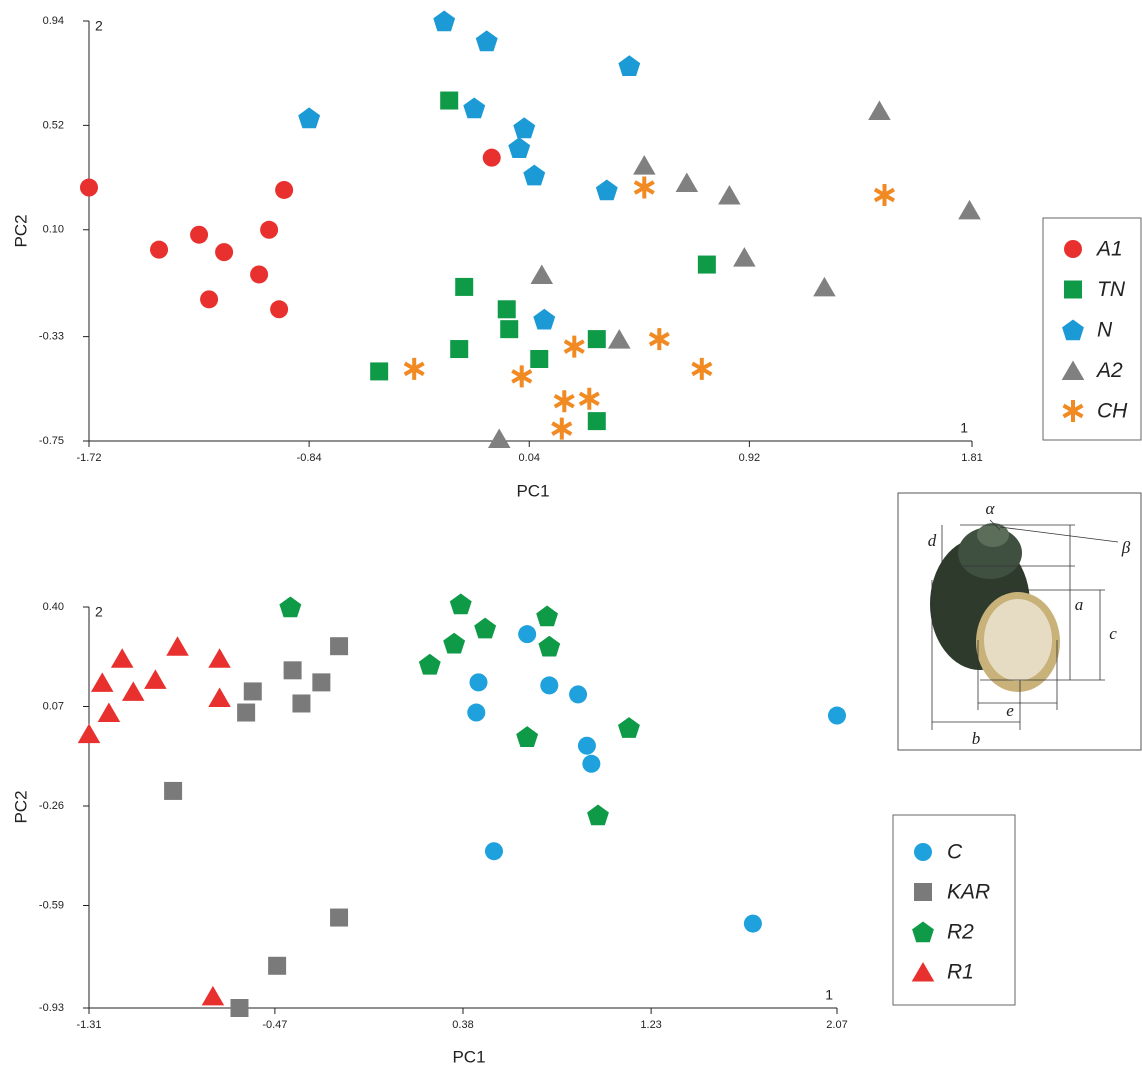 The height and width of the screenshot is (1073, 1142). Describe the element at coordinates (309, 458) in the screenshot. I see `x-tick-label: -0.84` at that location.